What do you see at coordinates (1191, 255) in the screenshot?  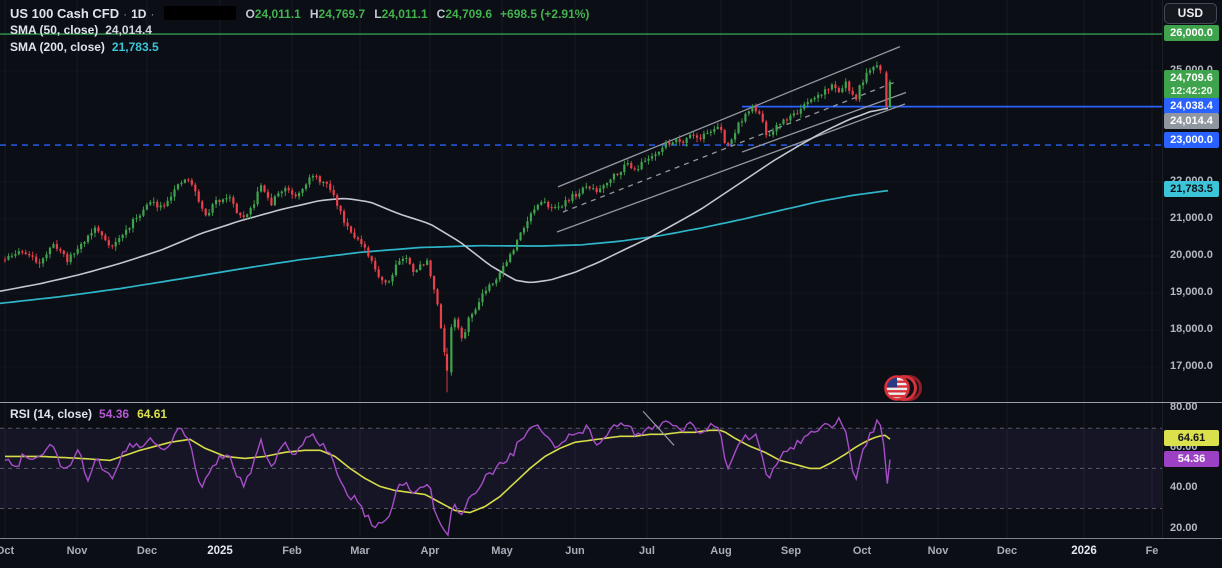 I see `price-tick-label: 20,000.0` at bounding box center [1191, 255].